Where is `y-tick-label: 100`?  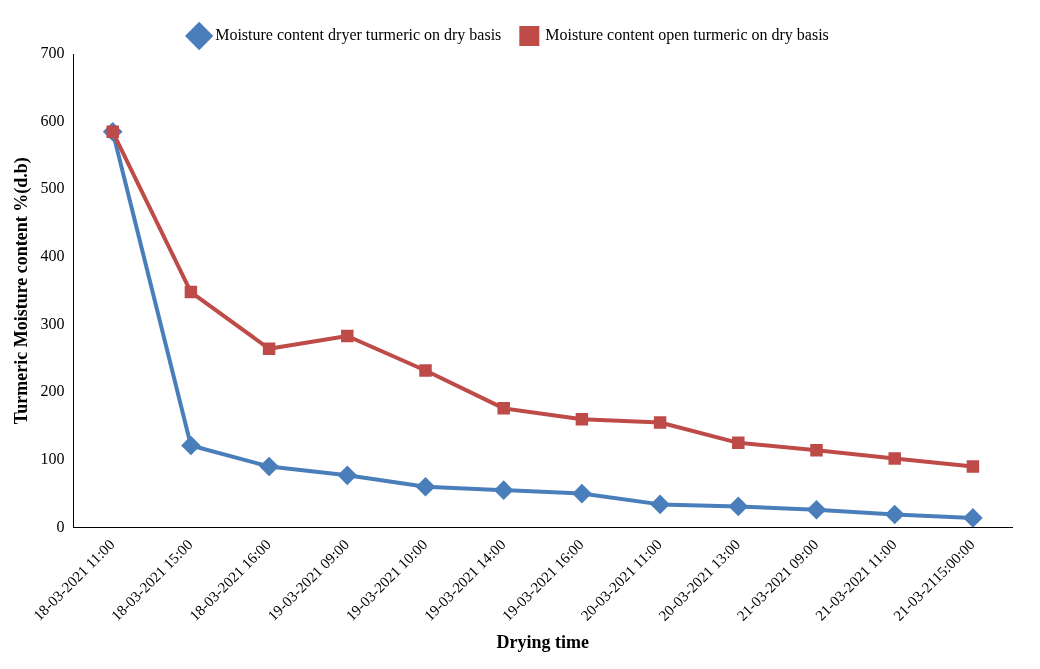 y-tick-label: 100 is located at coordinates (52, 458).